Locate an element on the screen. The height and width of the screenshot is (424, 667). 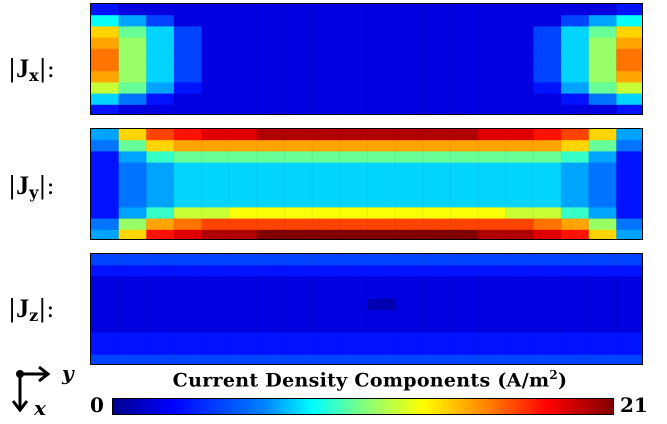
jz-label: |Jz|: is located at coordinates (31, 309).